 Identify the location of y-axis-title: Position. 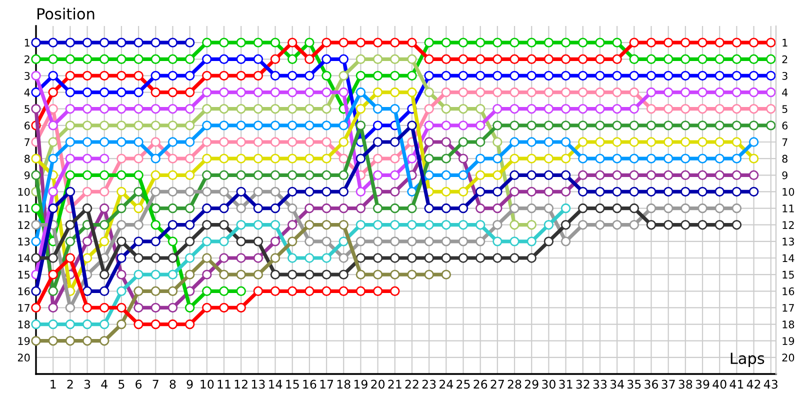
(66, 14).